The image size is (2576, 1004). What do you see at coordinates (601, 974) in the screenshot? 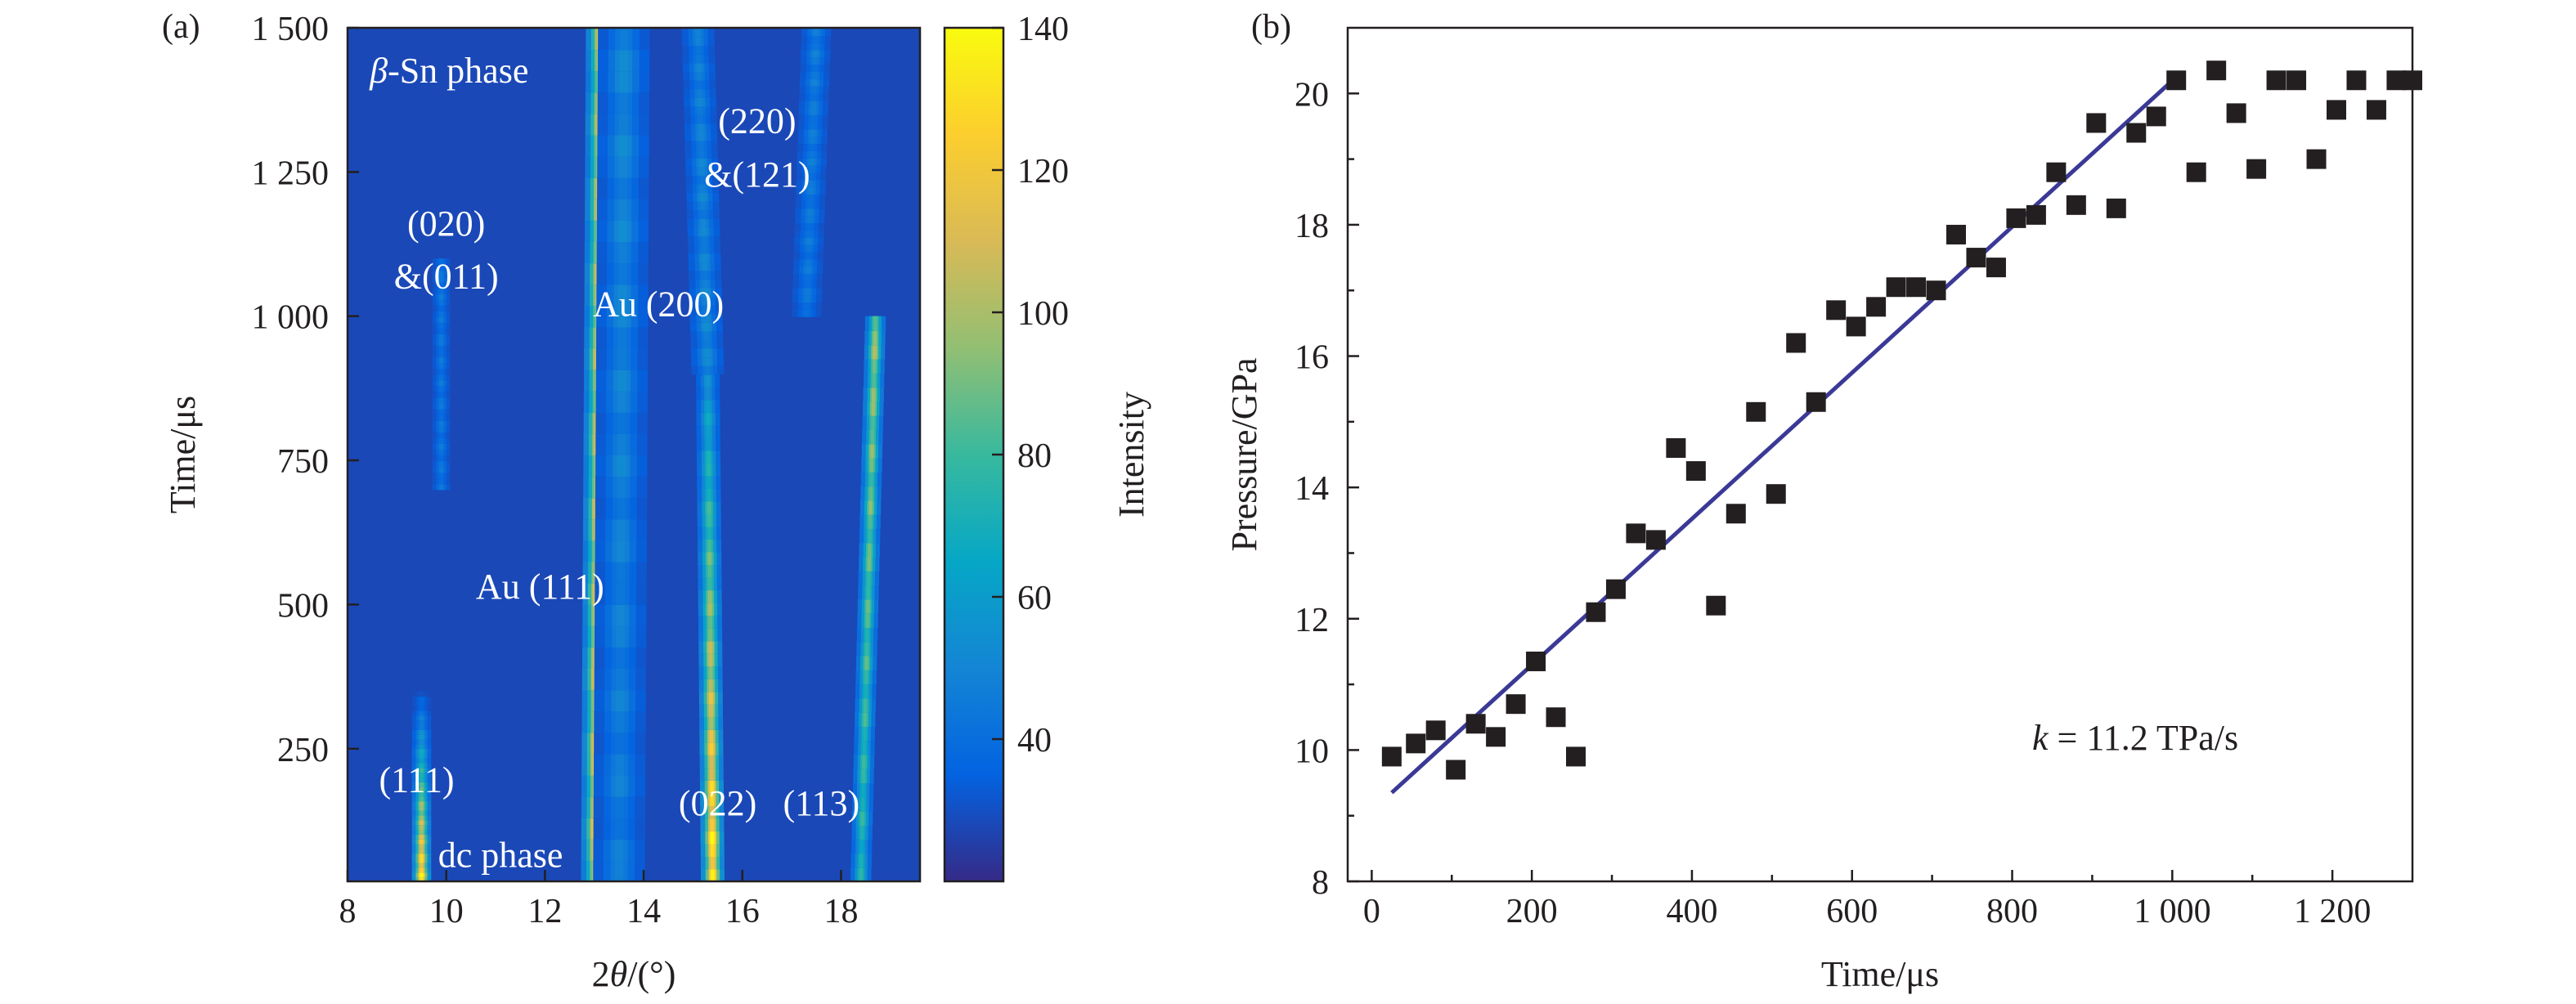
I see `xlabel-prefix: 2` at bounding box center [601, 974].